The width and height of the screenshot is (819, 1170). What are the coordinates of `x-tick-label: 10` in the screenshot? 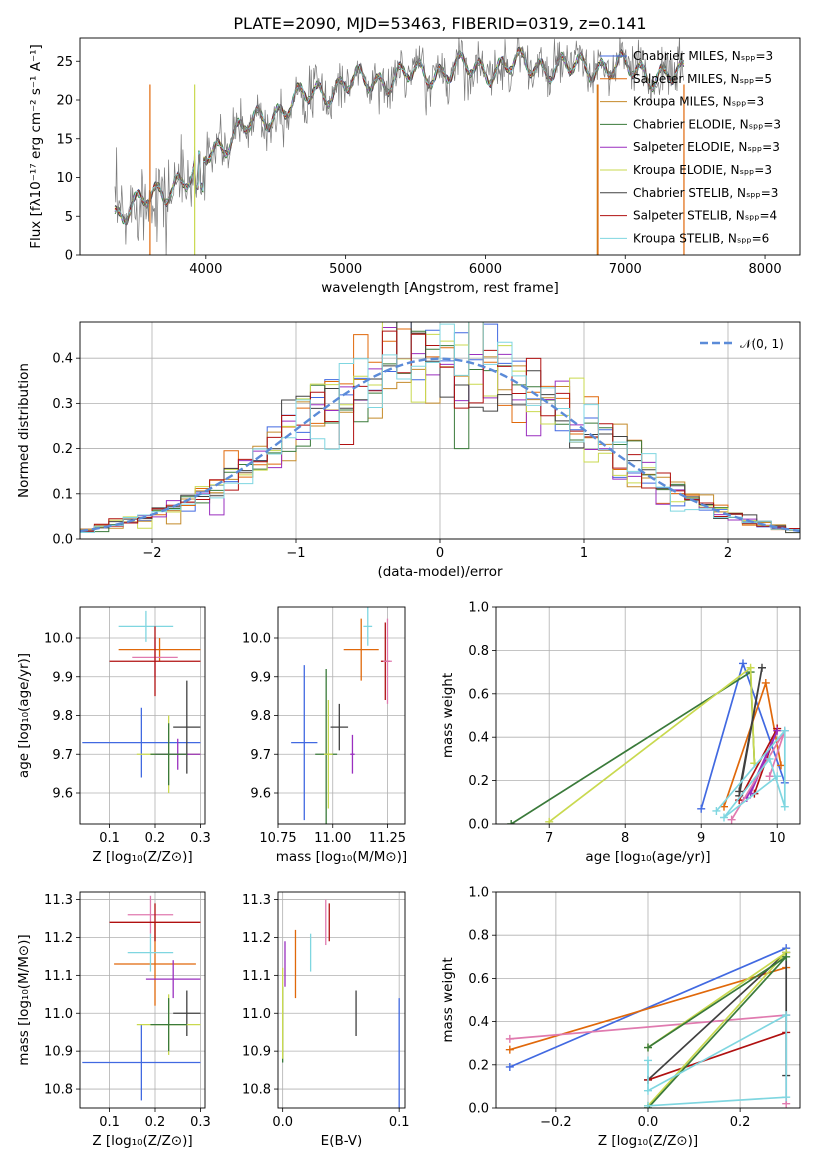 It's located at (777, 838).